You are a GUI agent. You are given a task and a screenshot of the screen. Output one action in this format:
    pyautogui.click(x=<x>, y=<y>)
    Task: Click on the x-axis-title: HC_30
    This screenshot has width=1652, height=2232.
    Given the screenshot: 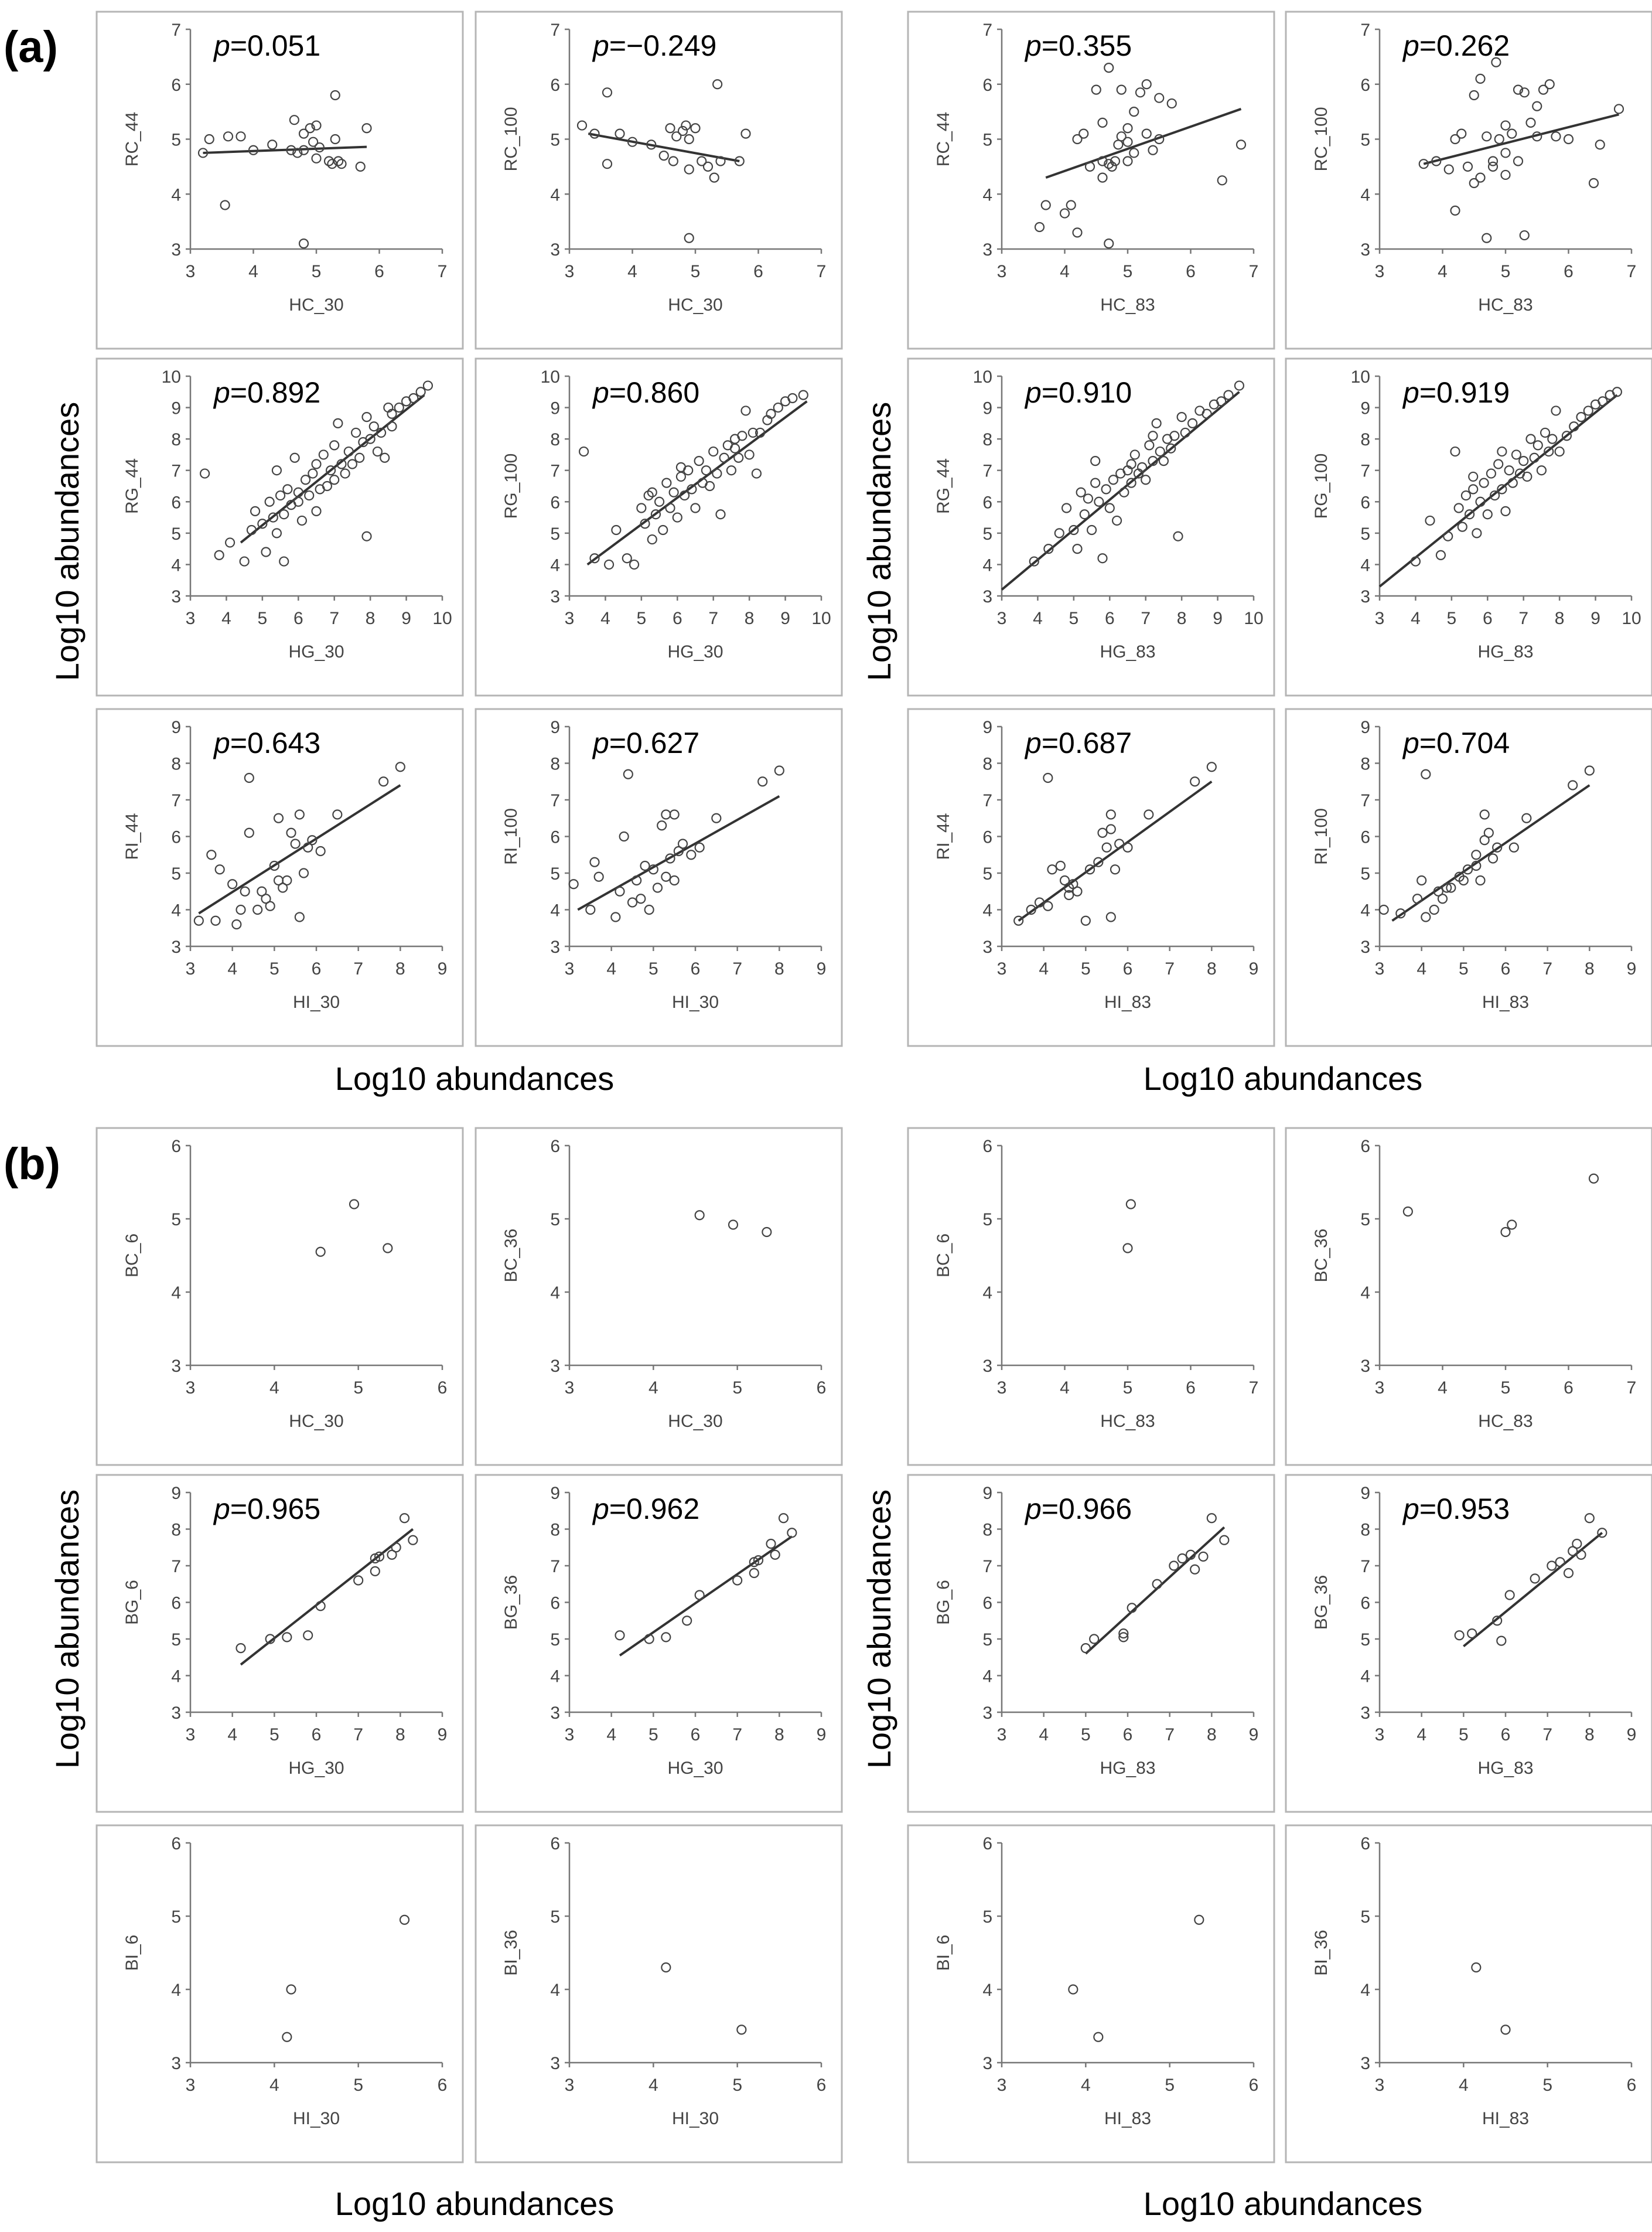 What is the action you would take?
    pyautogui.click(x=316, y=1421)
    